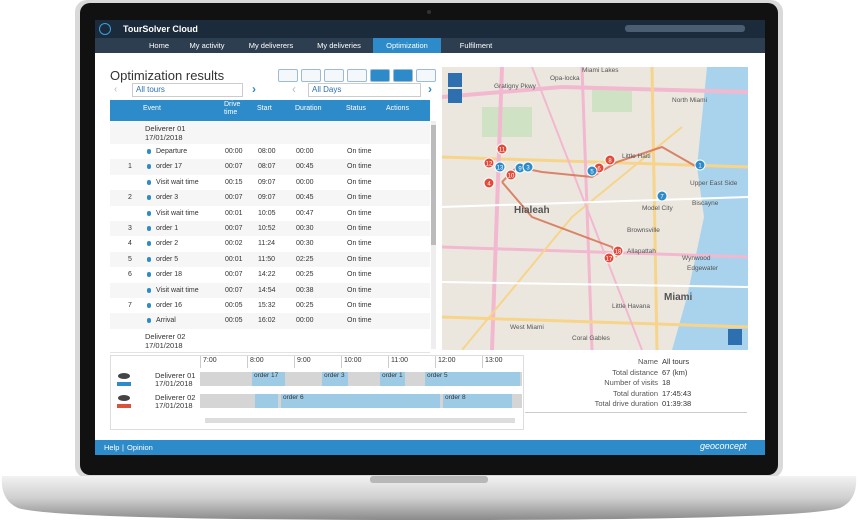  What do you see at coordinates (130, 228) in the screenshot?
I see `row-number: 3` at bounding box center [130, 228].